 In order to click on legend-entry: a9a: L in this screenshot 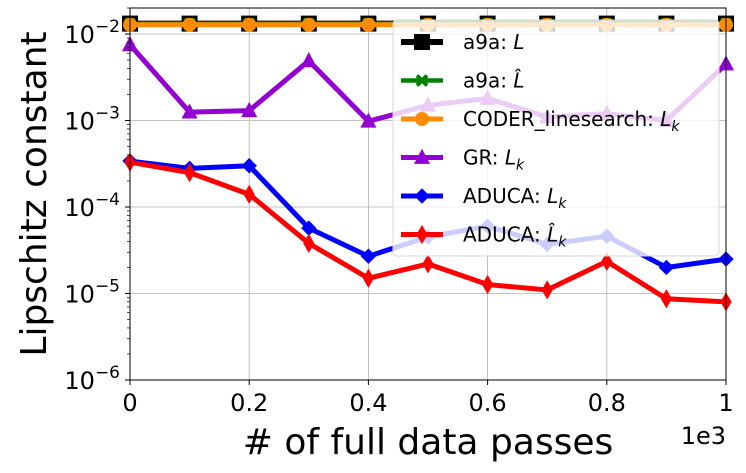, I will do `click(463, 42)`.